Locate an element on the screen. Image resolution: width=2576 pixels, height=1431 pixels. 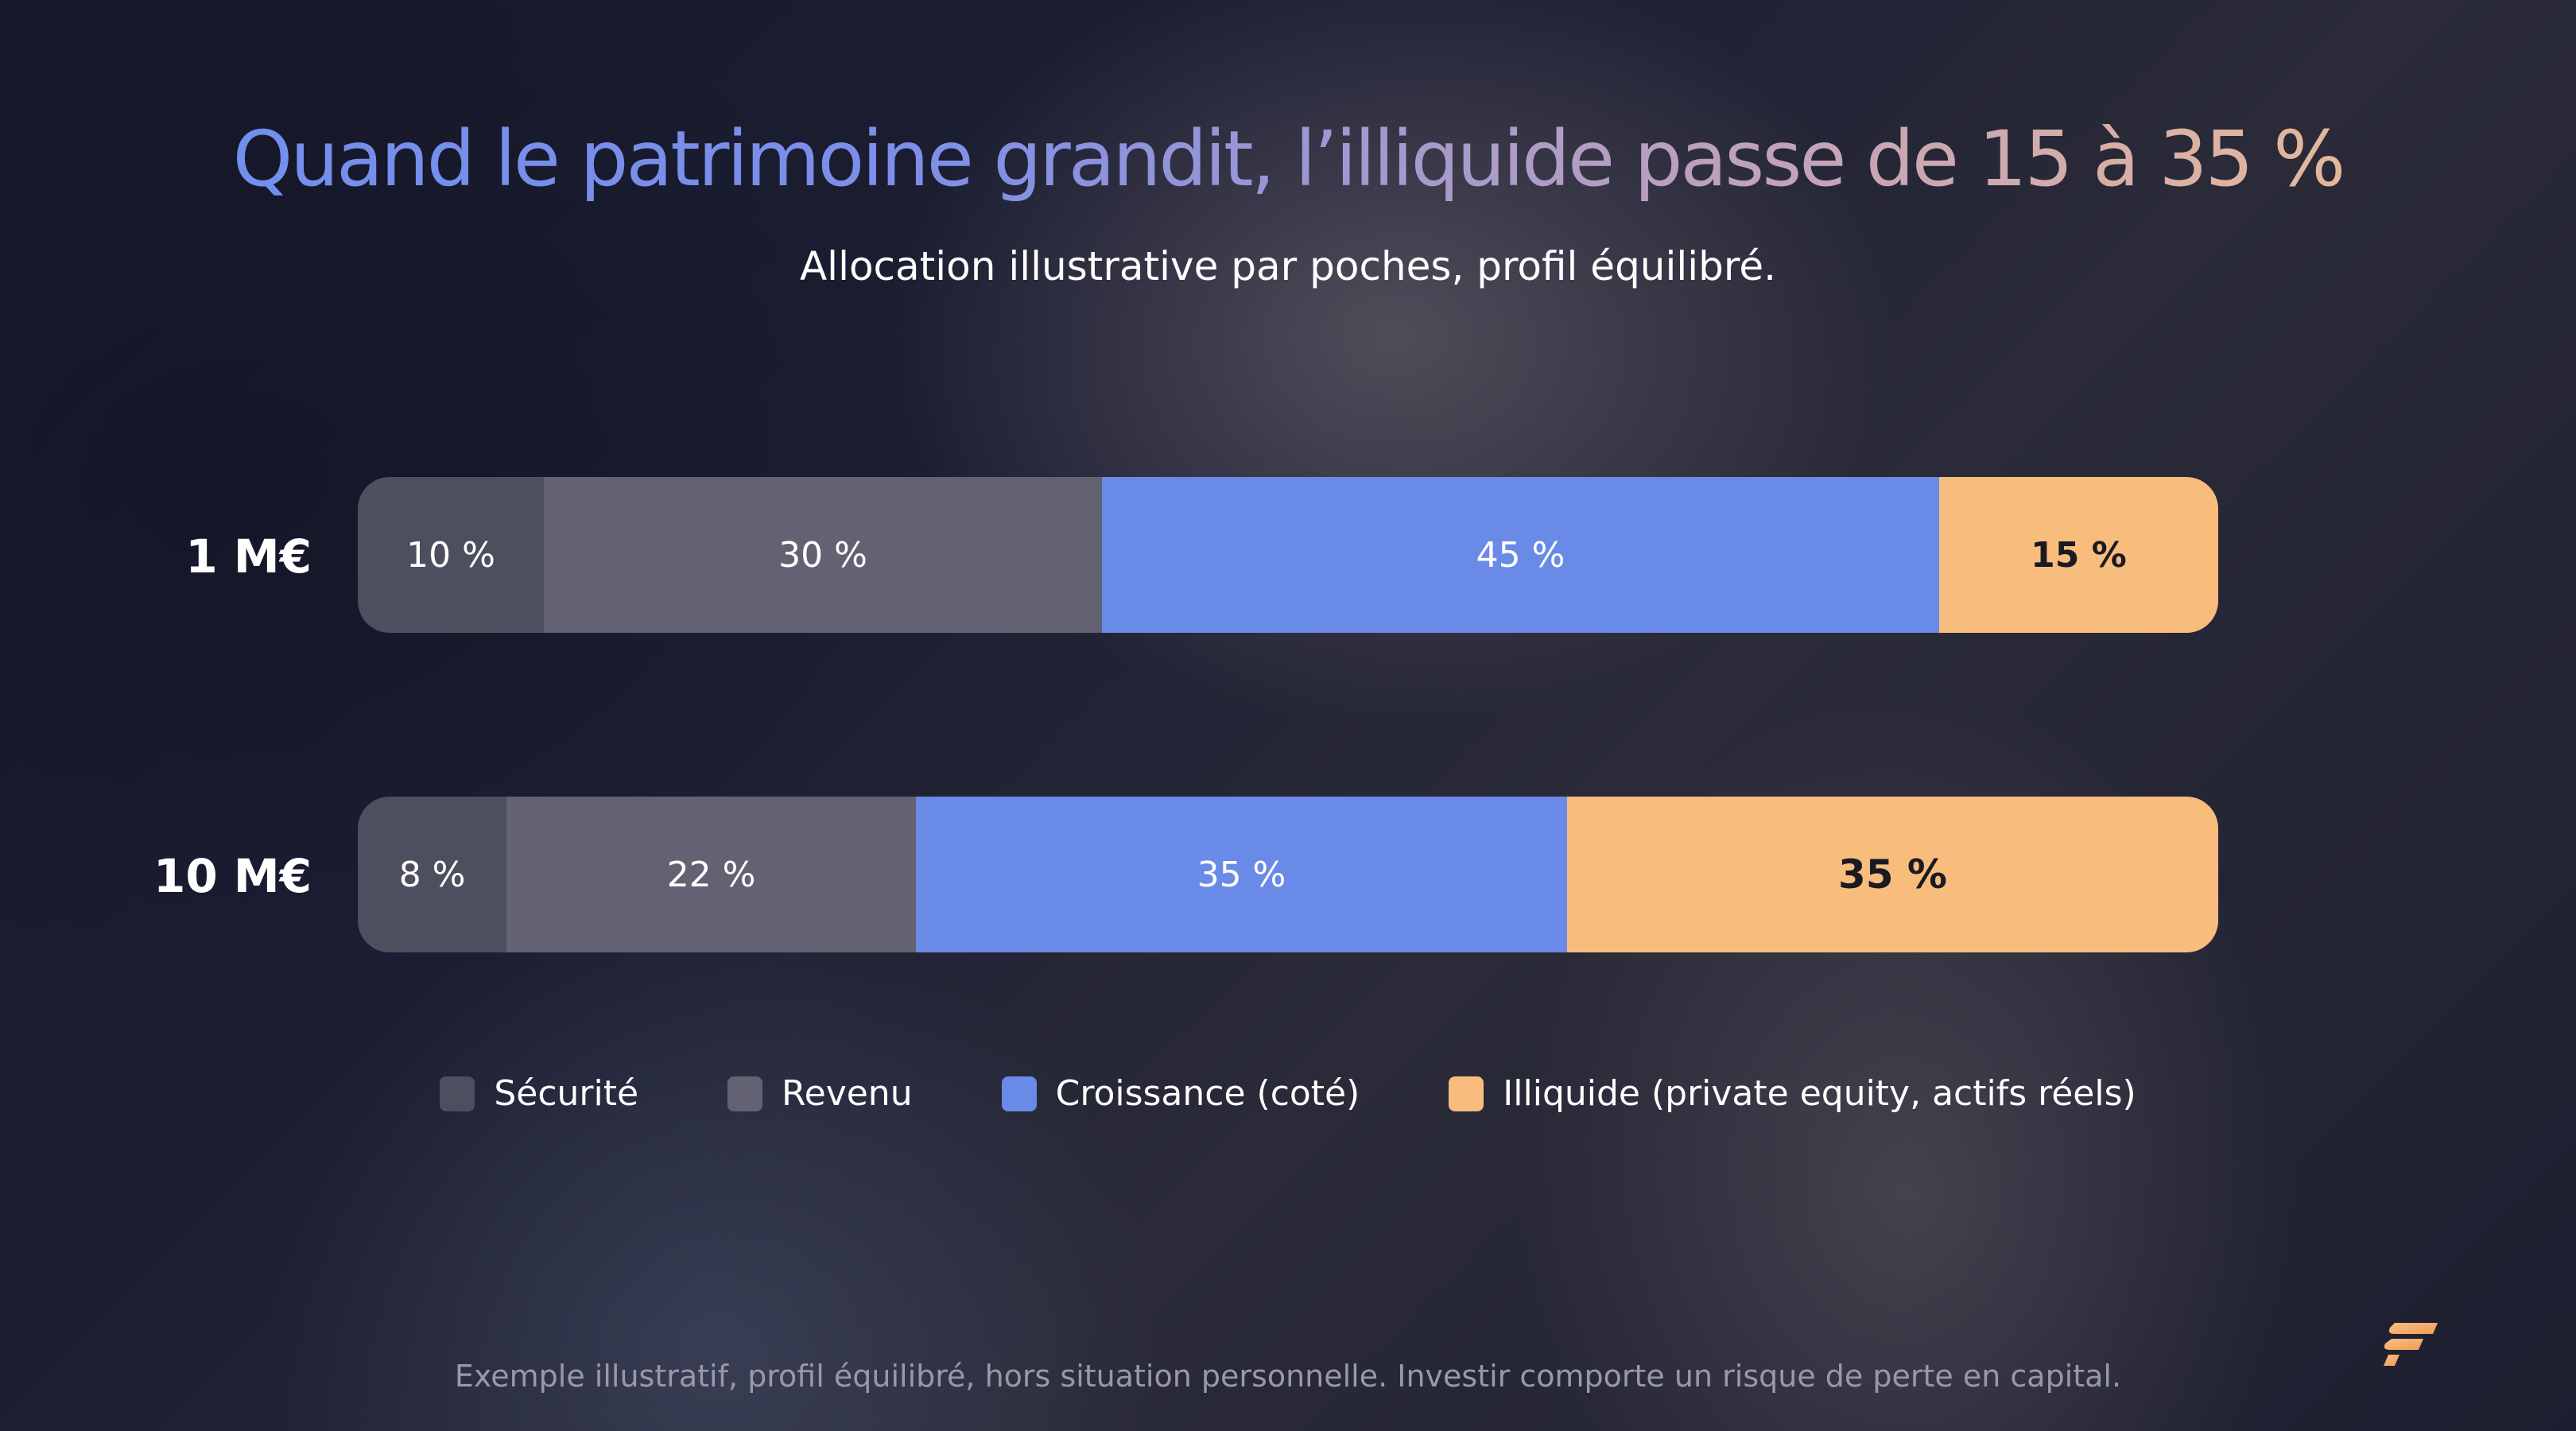
legend-label-illiquide: Illiquide (private equity, actifs réels) is located at coordinates (1820, 1093).